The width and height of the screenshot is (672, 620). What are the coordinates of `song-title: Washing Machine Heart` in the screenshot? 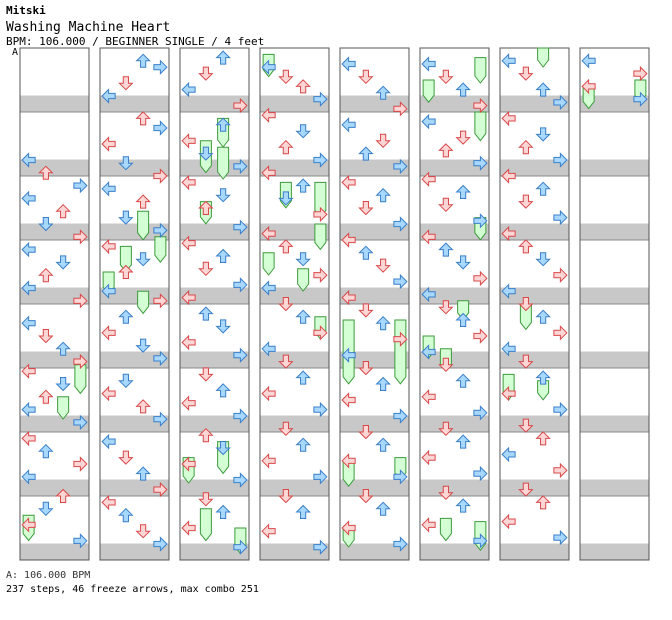 It's located at (88, 27).